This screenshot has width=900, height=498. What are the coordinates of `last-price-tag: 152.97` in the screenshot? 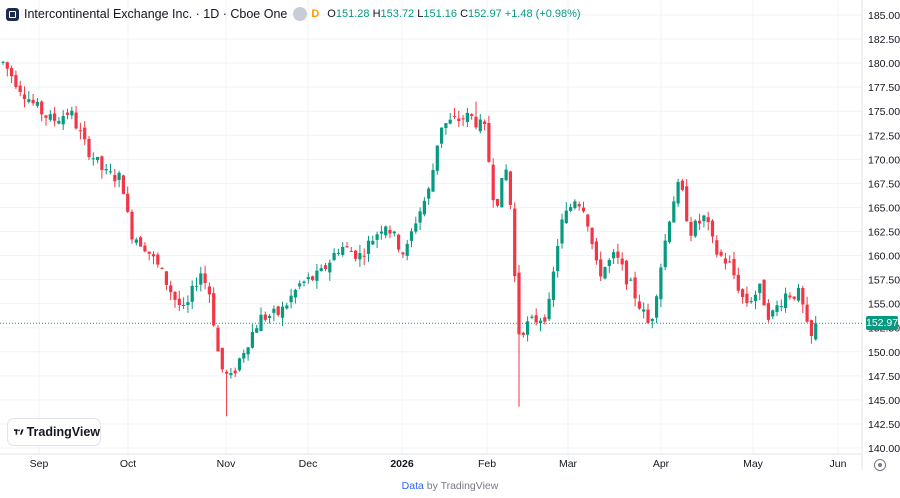 It's located at (882, 323).